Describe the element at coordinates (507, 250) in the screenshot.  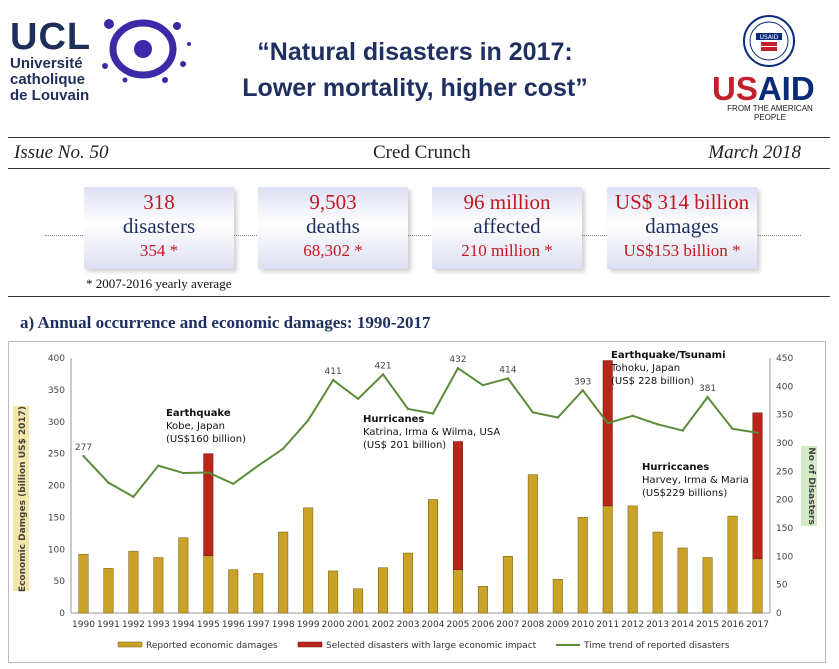
I see `stat-average: 210 million *` at that location.